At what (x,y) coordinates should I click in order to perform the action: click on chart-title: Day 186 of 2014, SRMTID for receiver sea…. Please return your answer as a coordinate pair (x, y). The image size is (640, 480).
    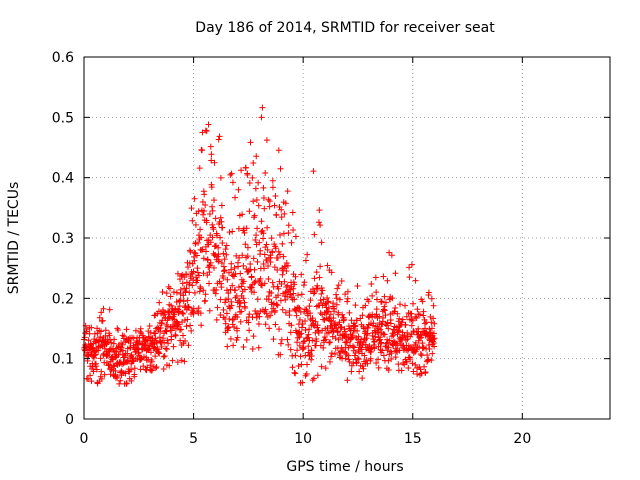
    Looking at the image, I should click on (345, 28).